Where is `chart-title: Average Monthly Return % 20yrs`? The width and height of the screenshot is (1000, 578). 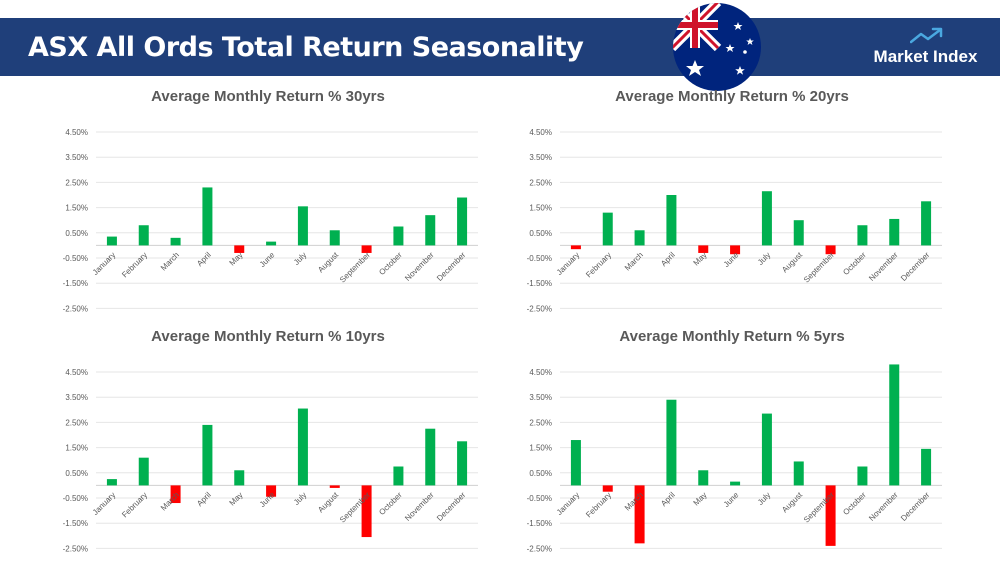 chart-title: Average Monthly Return % 20yrs is located at coordinates (732, 96).